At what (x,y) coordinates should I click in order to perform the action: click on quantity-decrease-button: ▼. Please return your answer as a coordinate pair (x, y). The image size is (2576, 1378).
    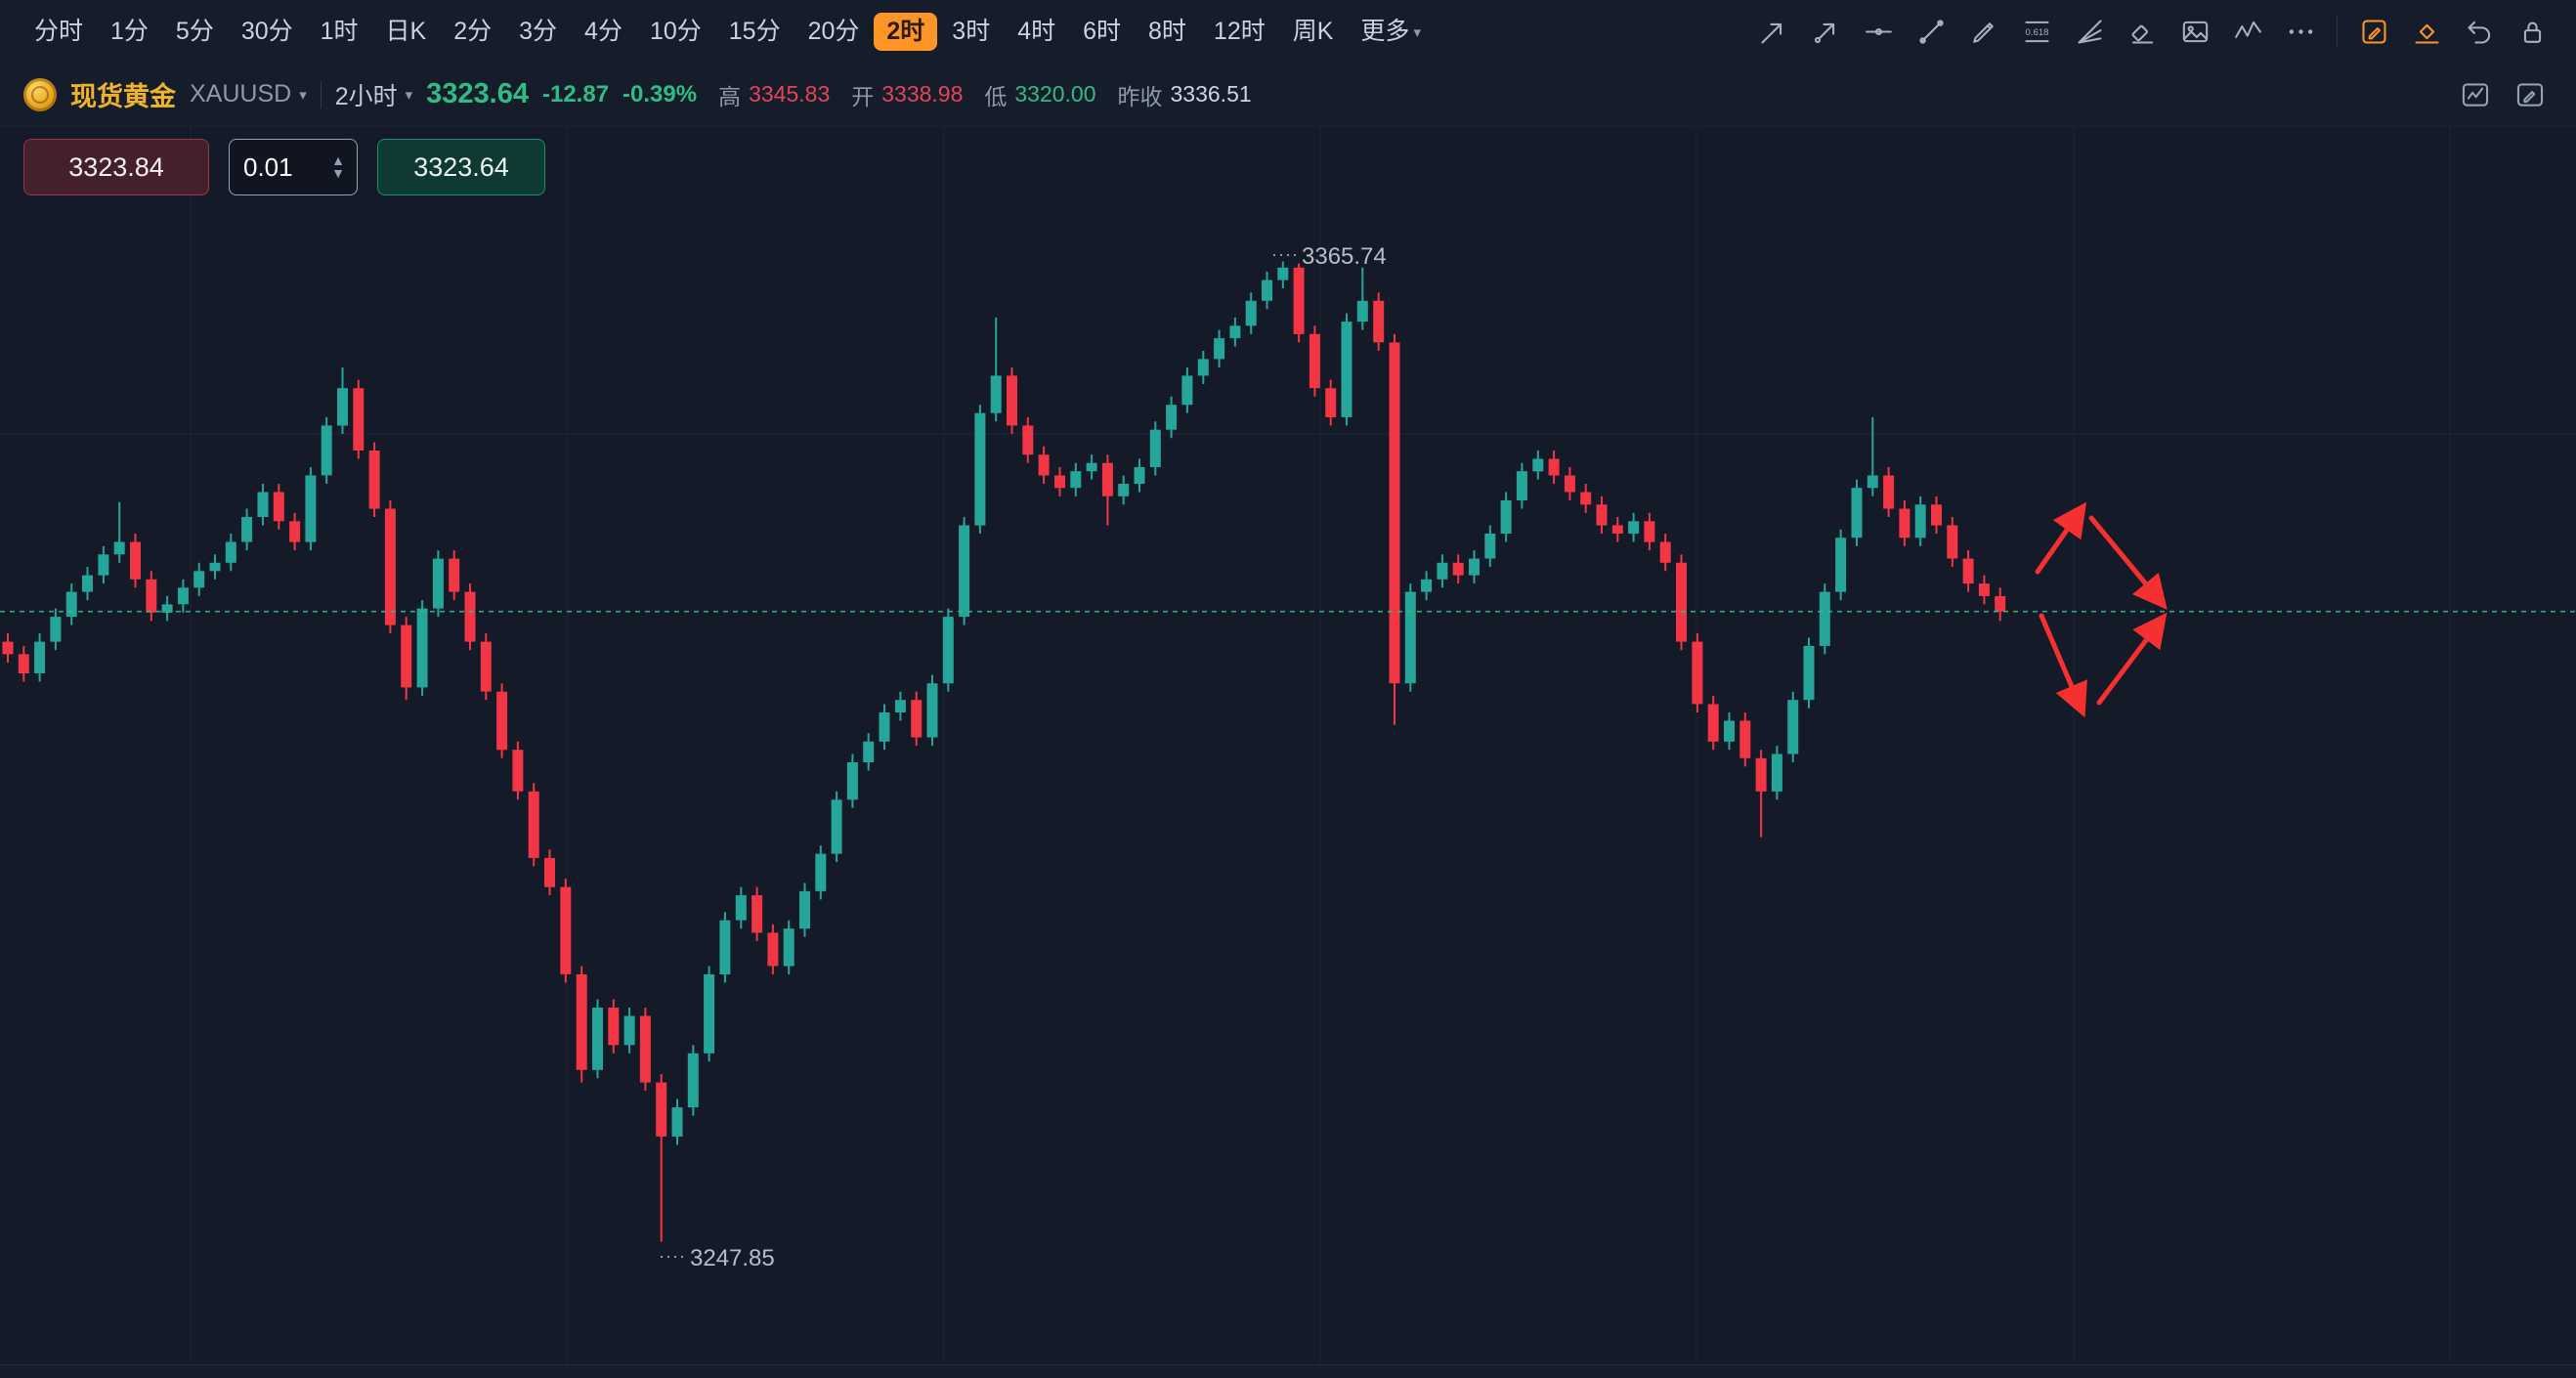
    Looking at the image, I should click on (338, 173).